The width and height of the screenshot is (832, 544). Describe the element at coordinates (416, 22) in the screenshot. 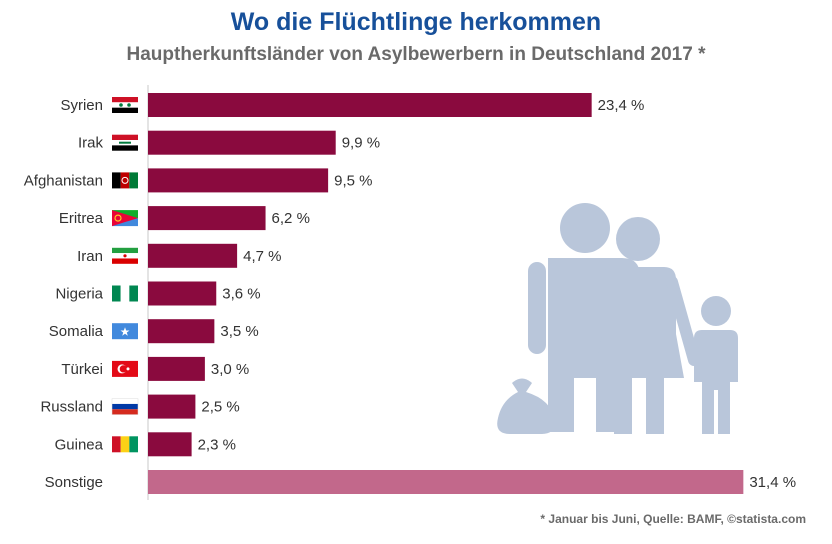

I see `chart-title: Wo die Flüchtlinge herkommen` at that location.